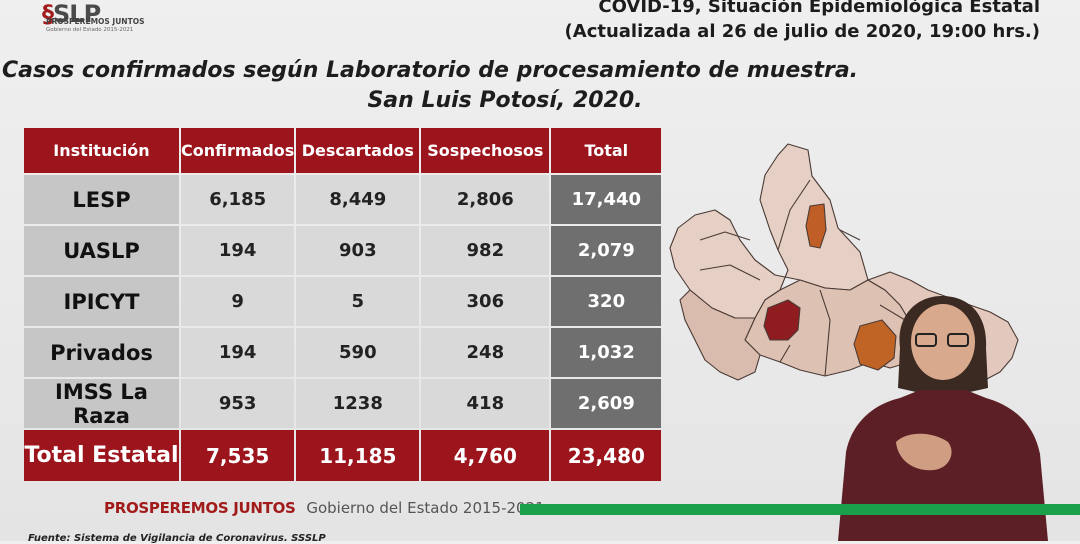  I want to click on cell-descartados: 8,449, so click(358, 199).